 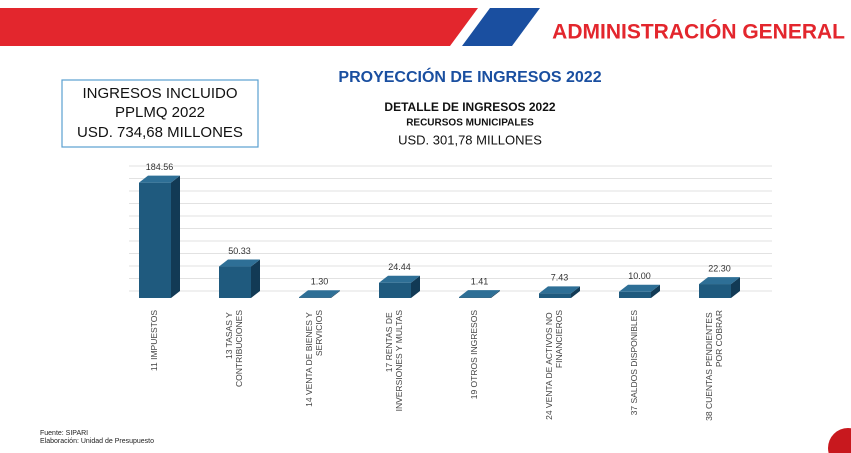 I want to click on value-label: 24.44, so click(x=399, y=267).